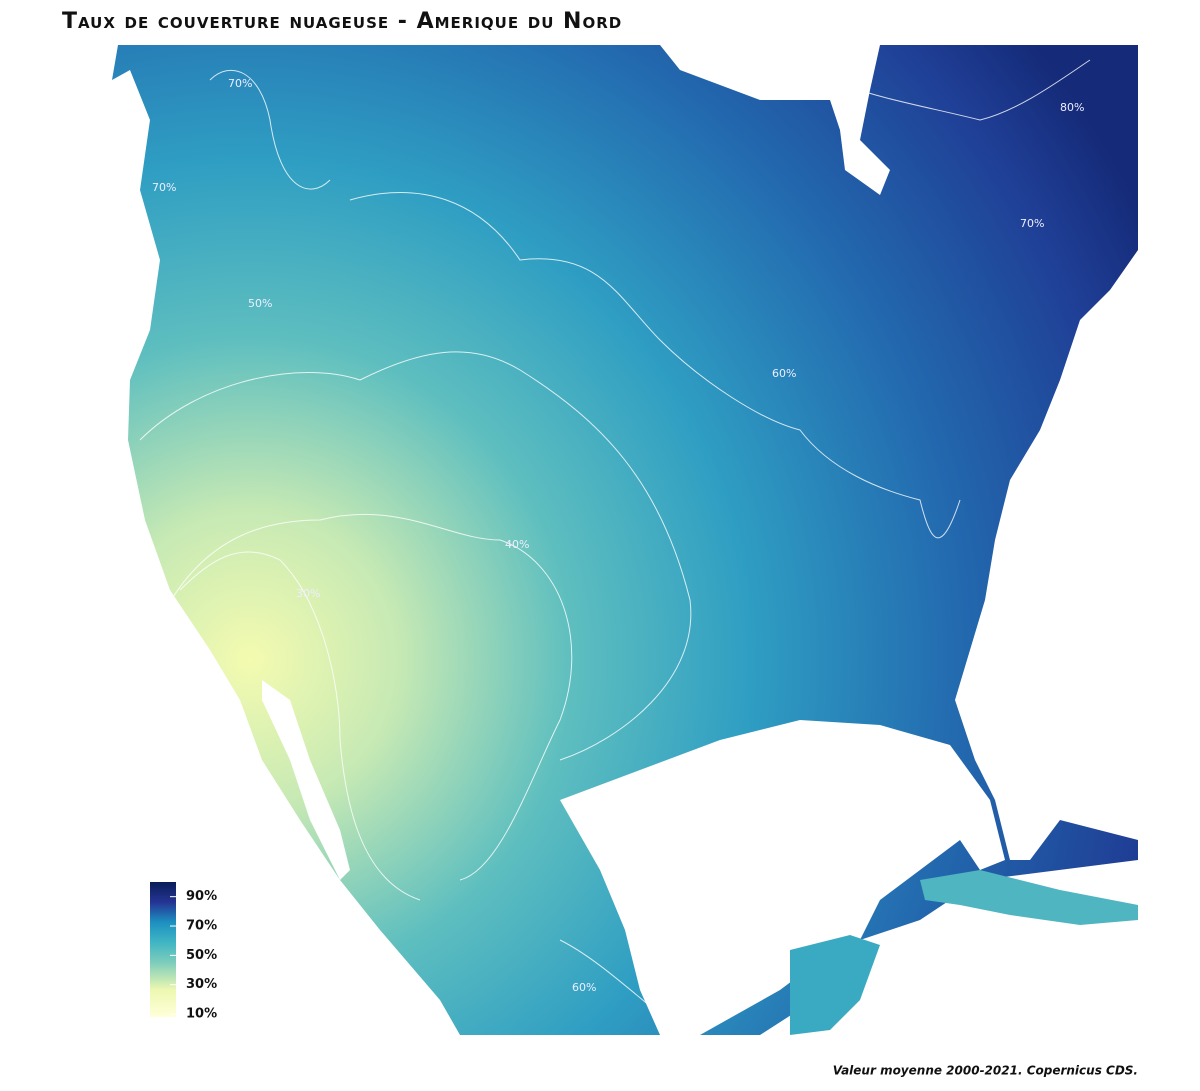 This screenshot has height=1091, width=1200. What do you see at coordinates (260, 303) in the screenshot?
I see `contour-label: 50%` at bounding box center [260, 303].